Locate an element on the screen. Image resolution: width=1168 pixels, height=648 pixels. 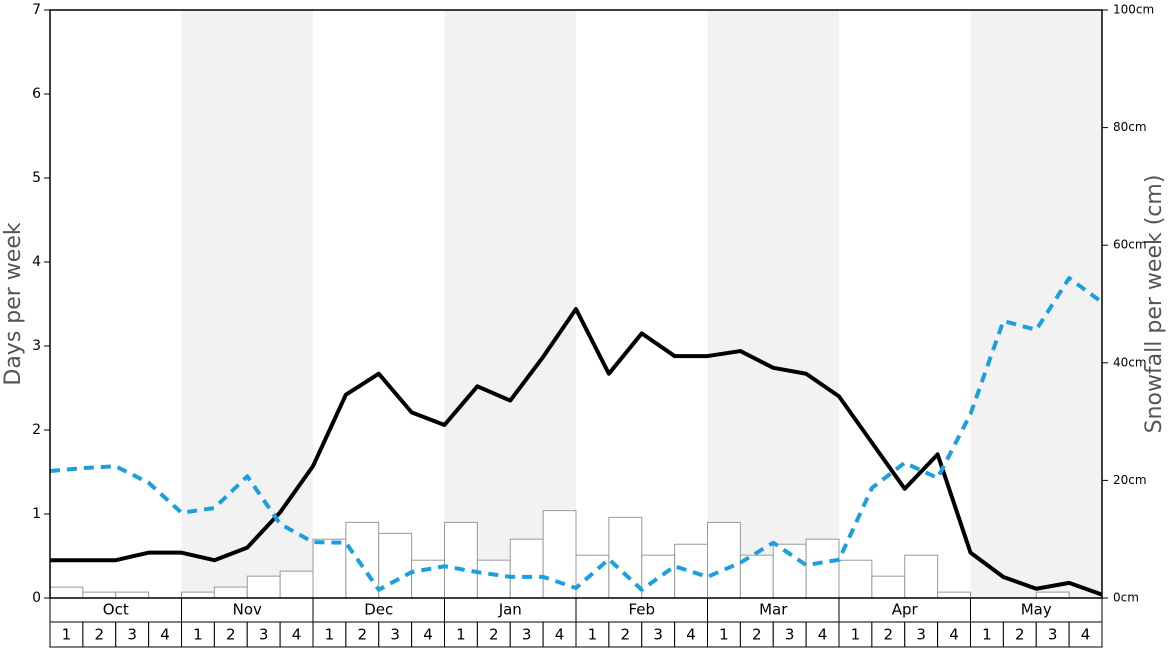
month-label: Oct is located at coordinates (116, 610).